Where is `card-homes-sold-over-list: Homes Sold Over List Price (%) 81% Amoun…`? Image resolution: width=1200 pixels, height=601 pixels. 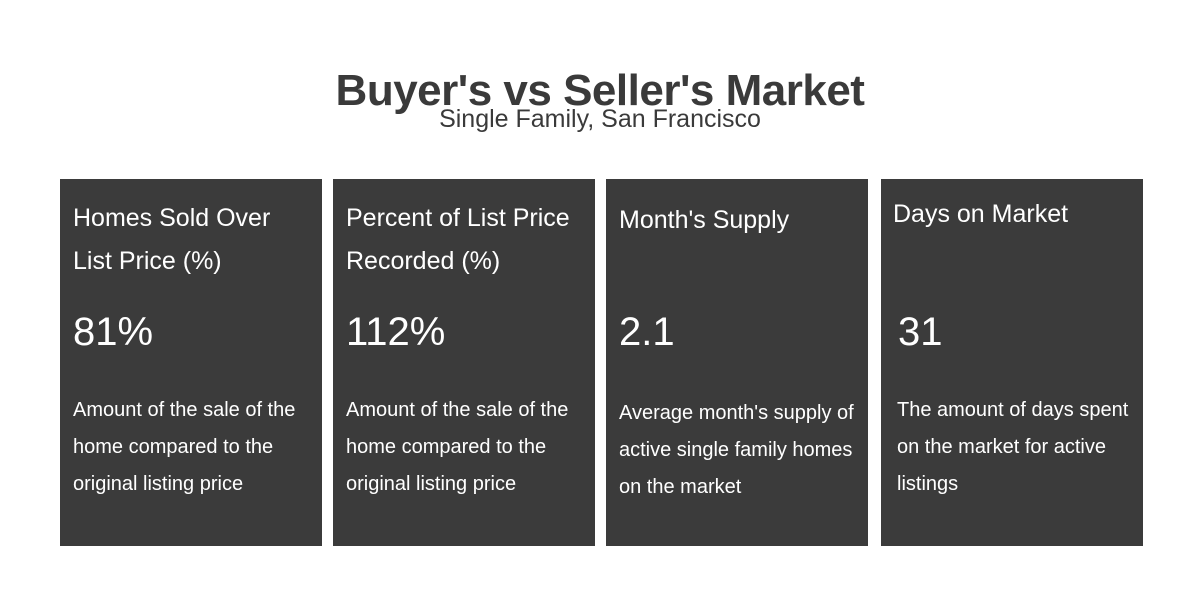 card-homes-sold-over-list: Homes Sold Over List Price (%) 81% Amoun… is located at coordinates (191, 362).